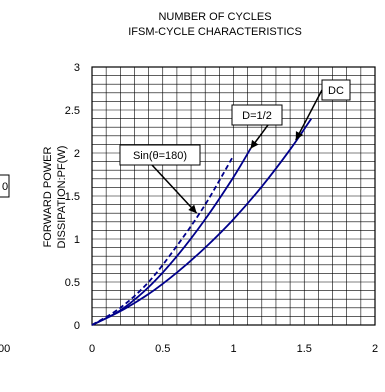  What do you see at coordinates (72, 111) in the screenshot?
I see `y-tick-label: 2.5` at bounding box center [72, 111].